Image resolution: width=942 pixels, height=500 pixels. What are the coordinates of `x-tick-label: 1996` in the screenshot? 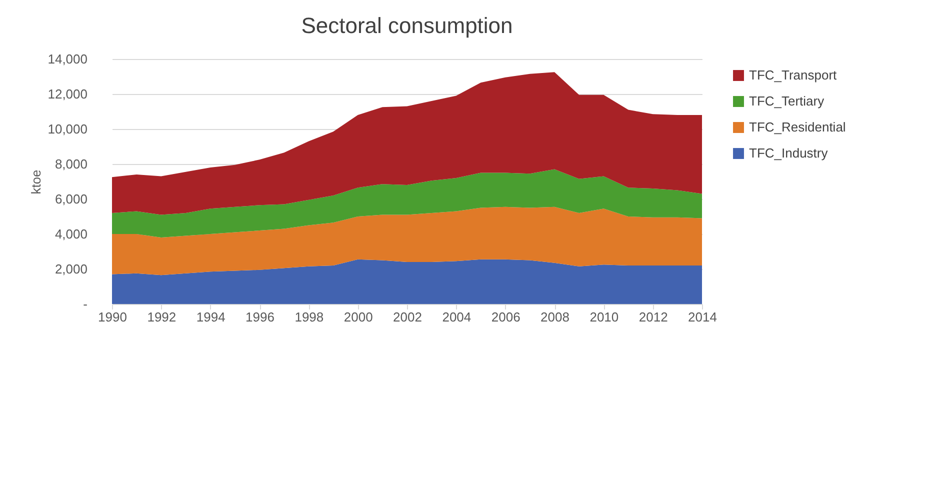 It's located at (260, 317).